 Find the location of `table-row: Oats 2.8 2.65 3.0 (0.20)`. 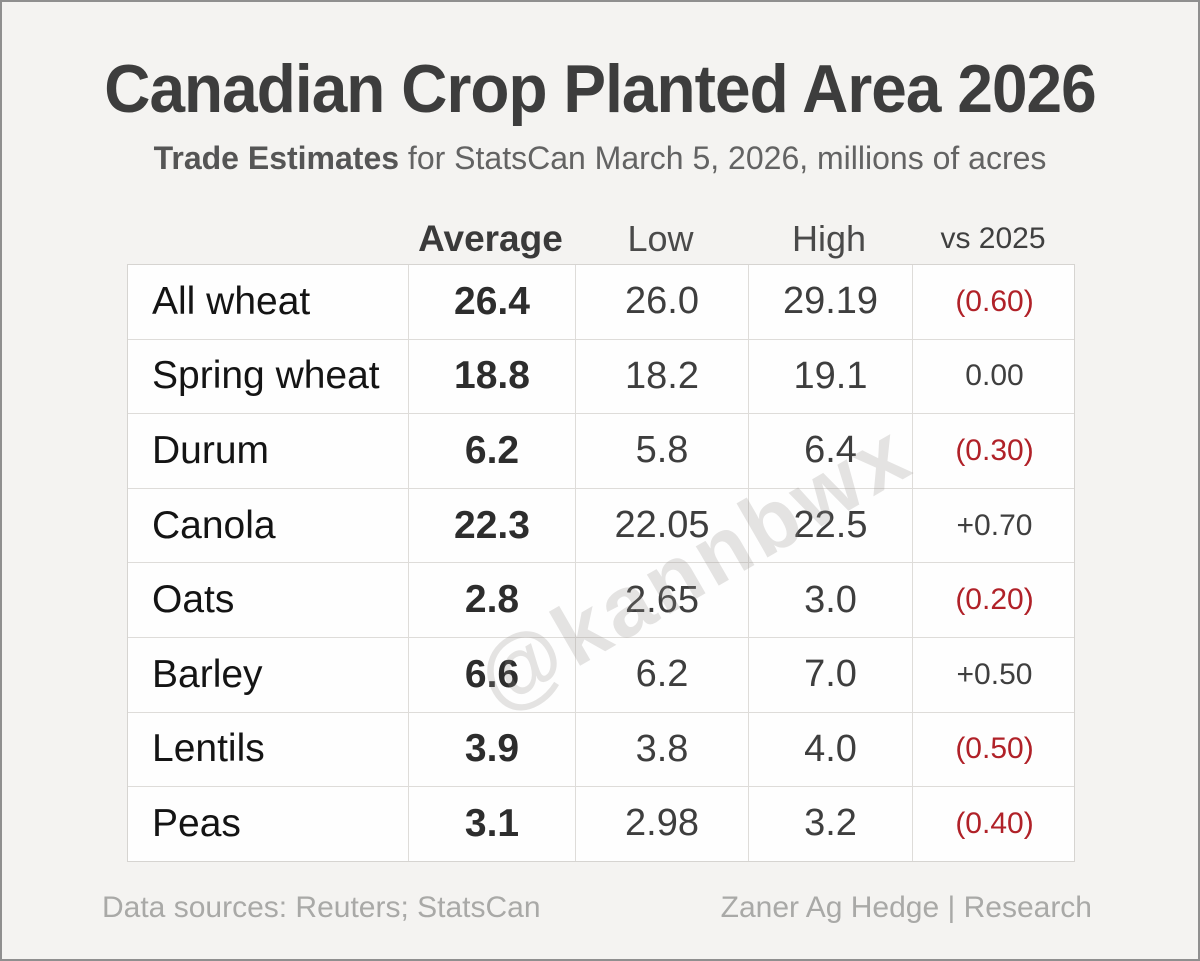

table-row: Oats 2.8 2.65 3.0 (0.20) is located at coordinates (601, 599).